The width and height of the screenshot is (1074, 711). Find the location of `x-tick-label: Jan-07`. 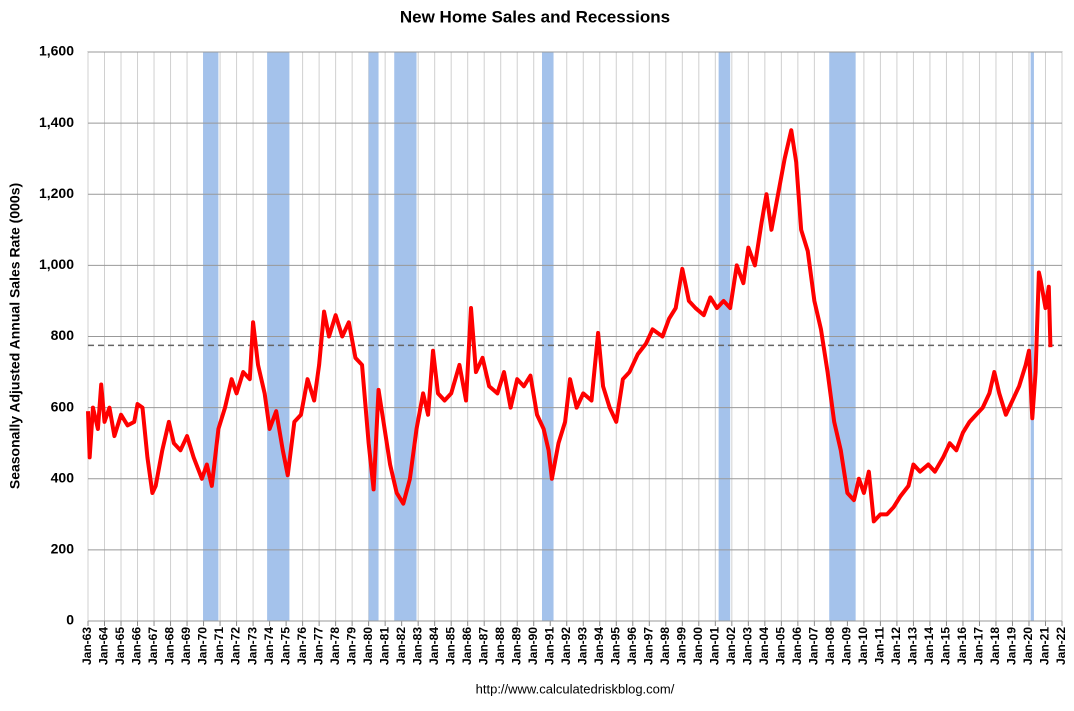

x-tick-label: Jan-07 is located at coordinates (814, 646).